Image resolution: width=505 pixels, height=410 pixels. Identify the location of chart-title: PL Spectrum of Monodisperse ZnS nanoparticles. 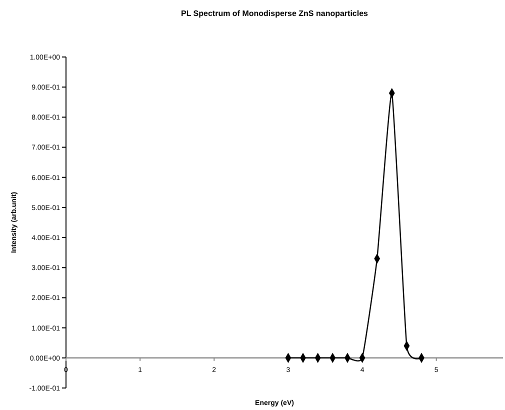
(275, 13).